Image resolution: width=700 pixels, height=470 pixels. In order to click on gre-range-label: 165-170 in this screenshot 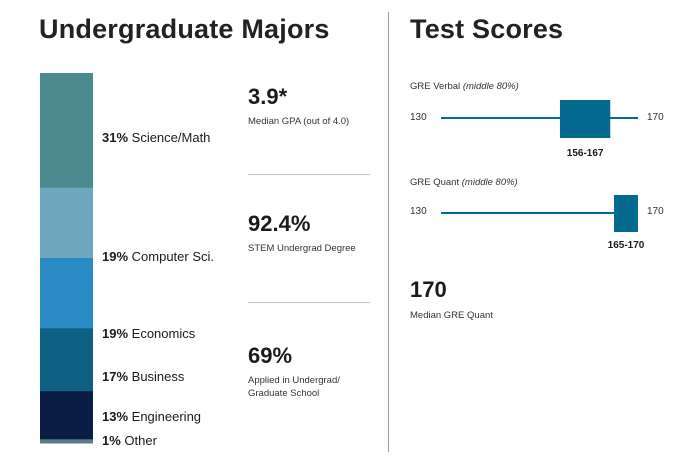, I will do `click(626, 245)`.